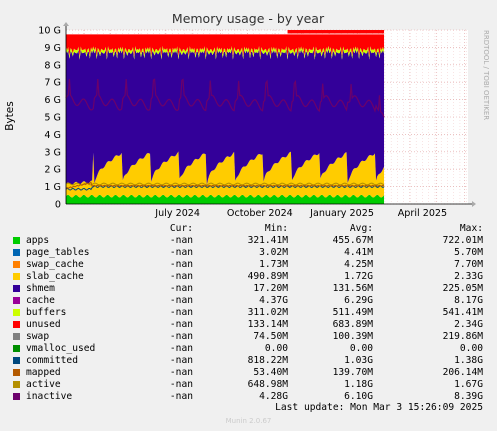 Image resolution: width=497 pixels, height=431 pixels. Describe the element at coordinates (40, 288) in the screenshot. I see `legend-name: shmem` at that location.